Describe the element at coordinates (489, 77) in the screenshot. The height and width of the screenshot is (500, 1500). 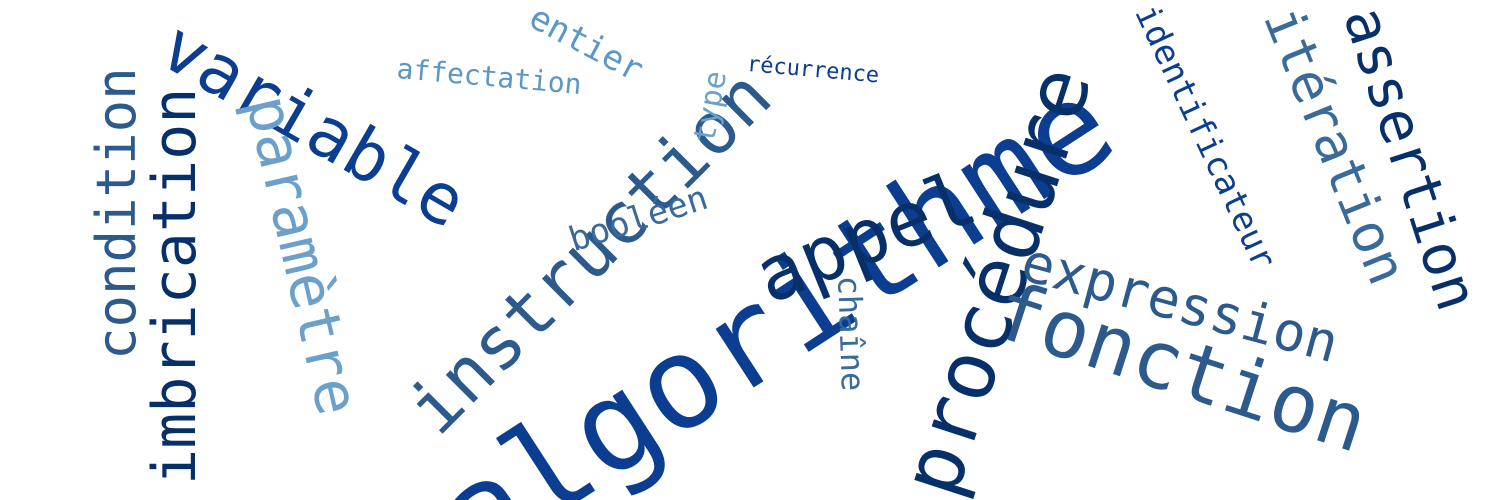
I see `word-affectation: affectation` at that location.